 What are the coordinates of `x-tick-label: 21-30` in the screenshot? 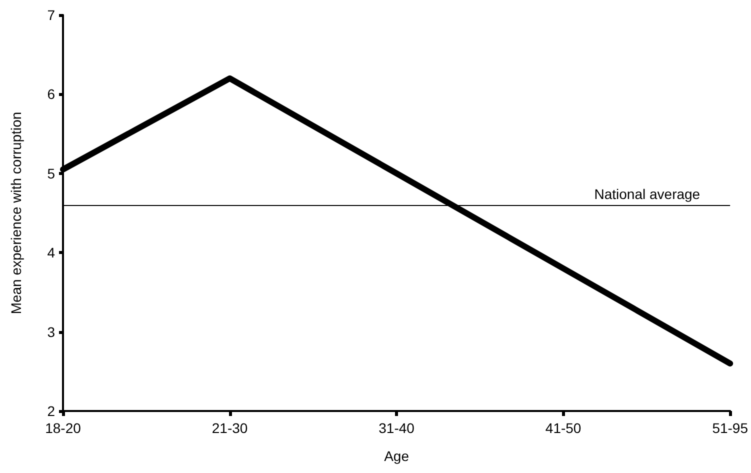 It's located at (230, 428).